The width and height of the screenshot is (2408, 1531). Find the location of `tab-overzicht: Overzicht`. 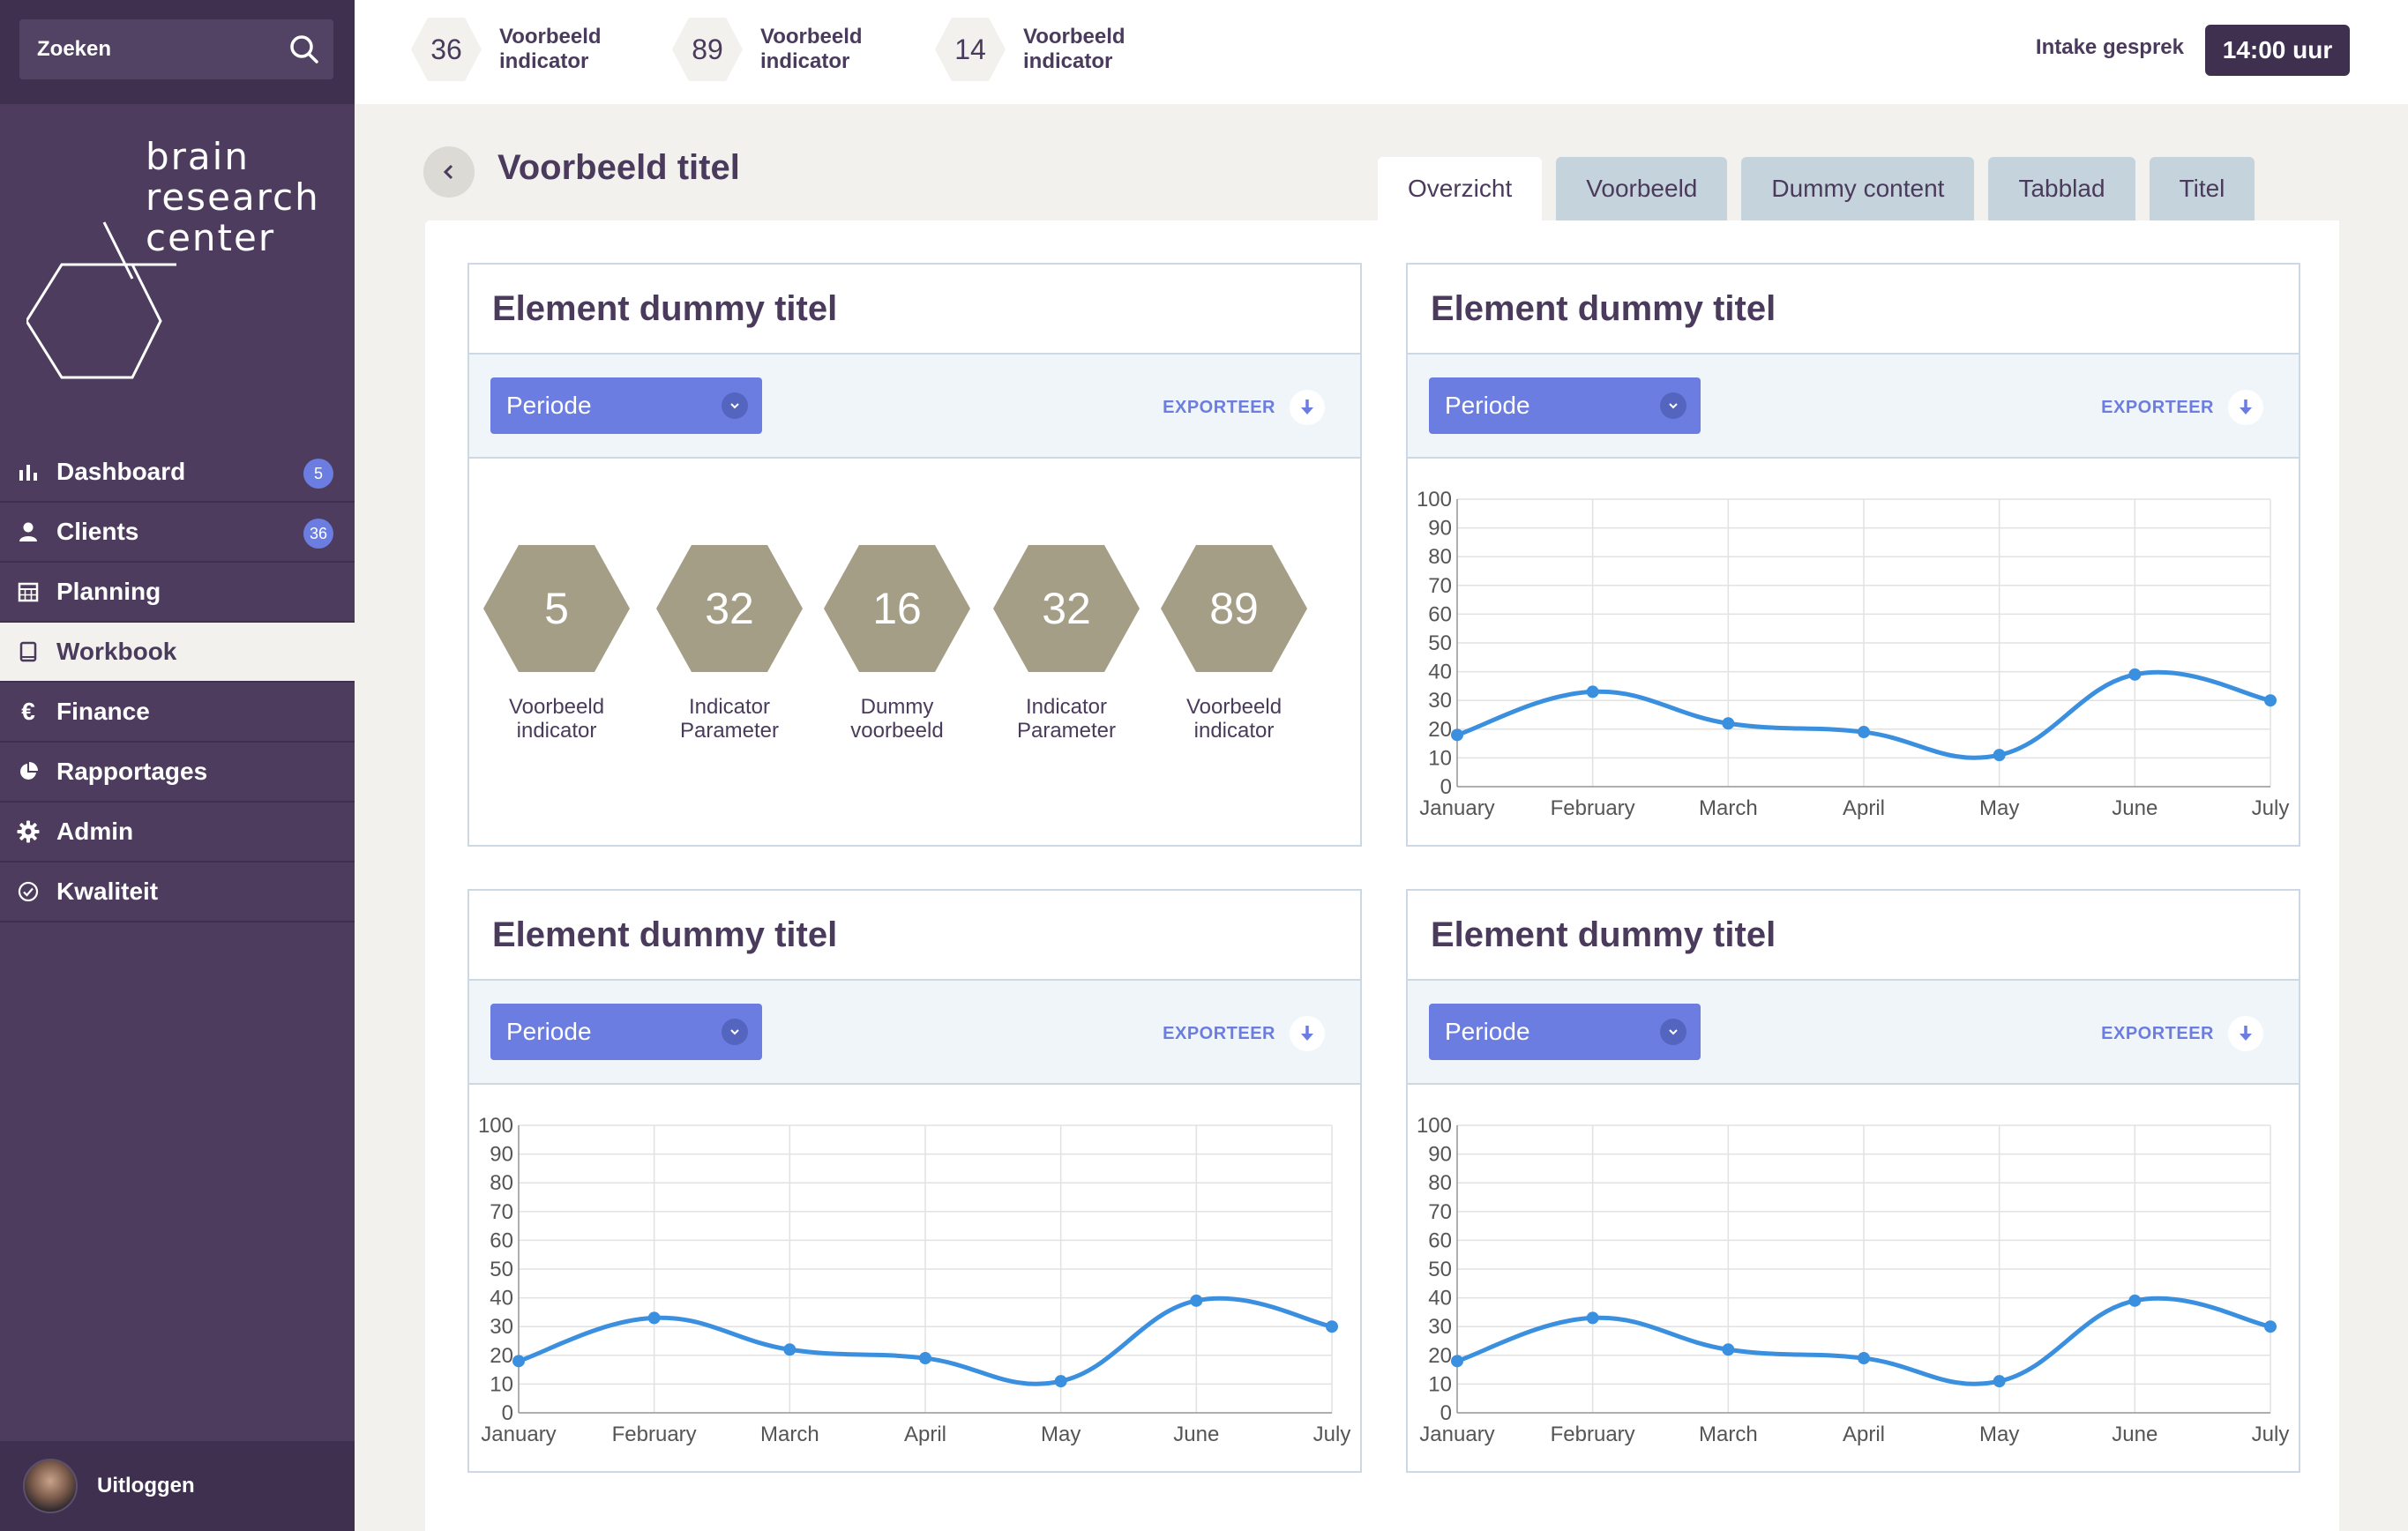

tab-overzicht: Overzicht is located at coordinates (1460, 188).